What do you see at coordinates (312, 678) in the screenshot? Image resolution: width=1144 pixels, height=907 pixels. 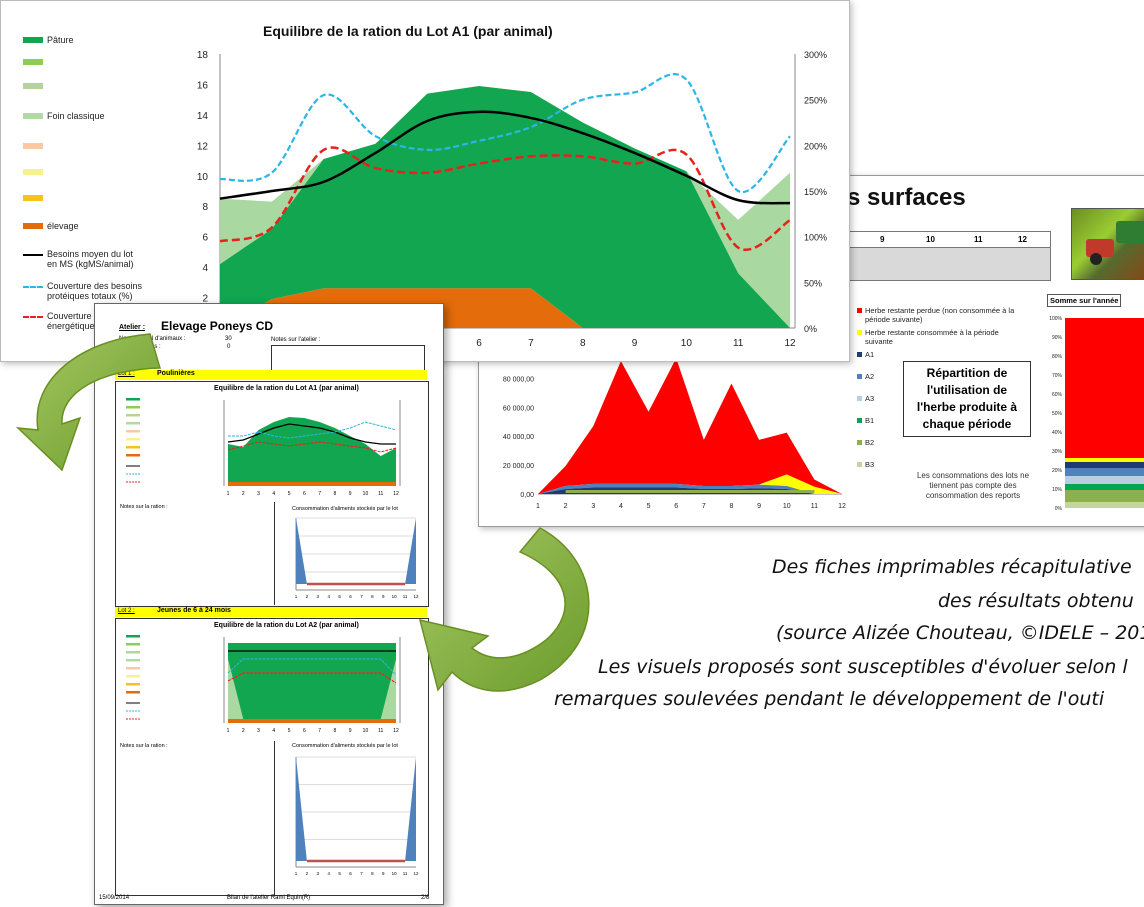 I see `mini-line-energie` at bounding box center [312, 678].